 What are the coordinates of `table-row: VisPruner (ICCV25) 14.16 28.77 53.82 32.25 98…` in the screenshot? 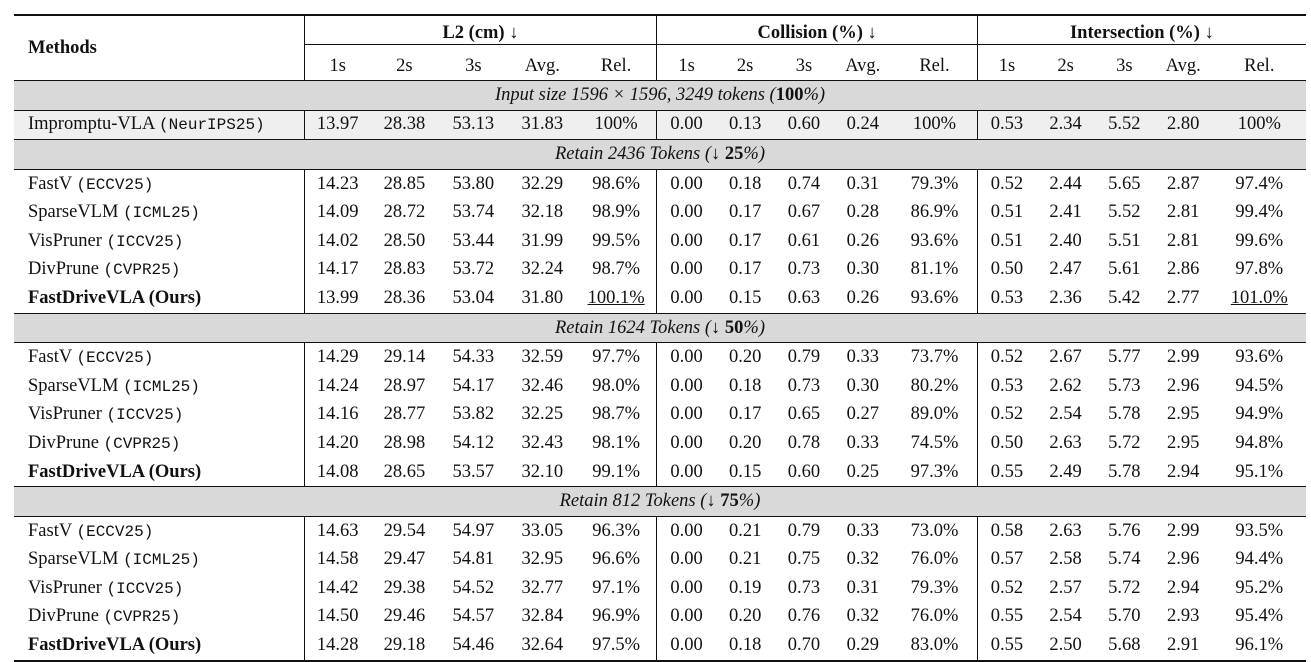 It's located at (660, 415).